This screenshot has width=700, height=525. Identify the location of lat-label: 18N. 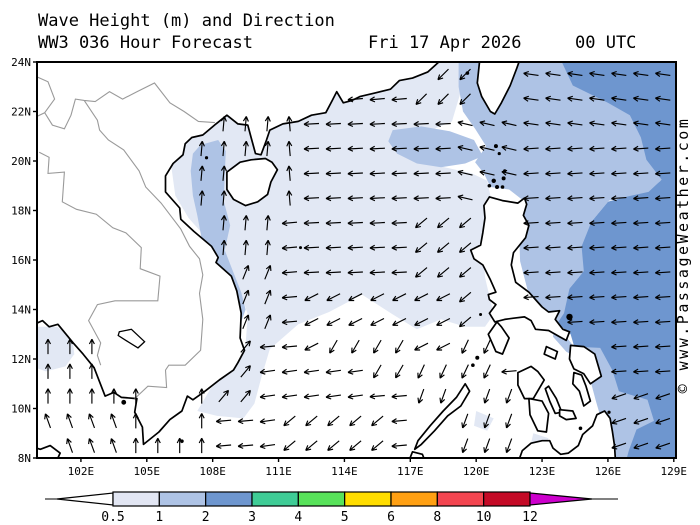
(21, 211).